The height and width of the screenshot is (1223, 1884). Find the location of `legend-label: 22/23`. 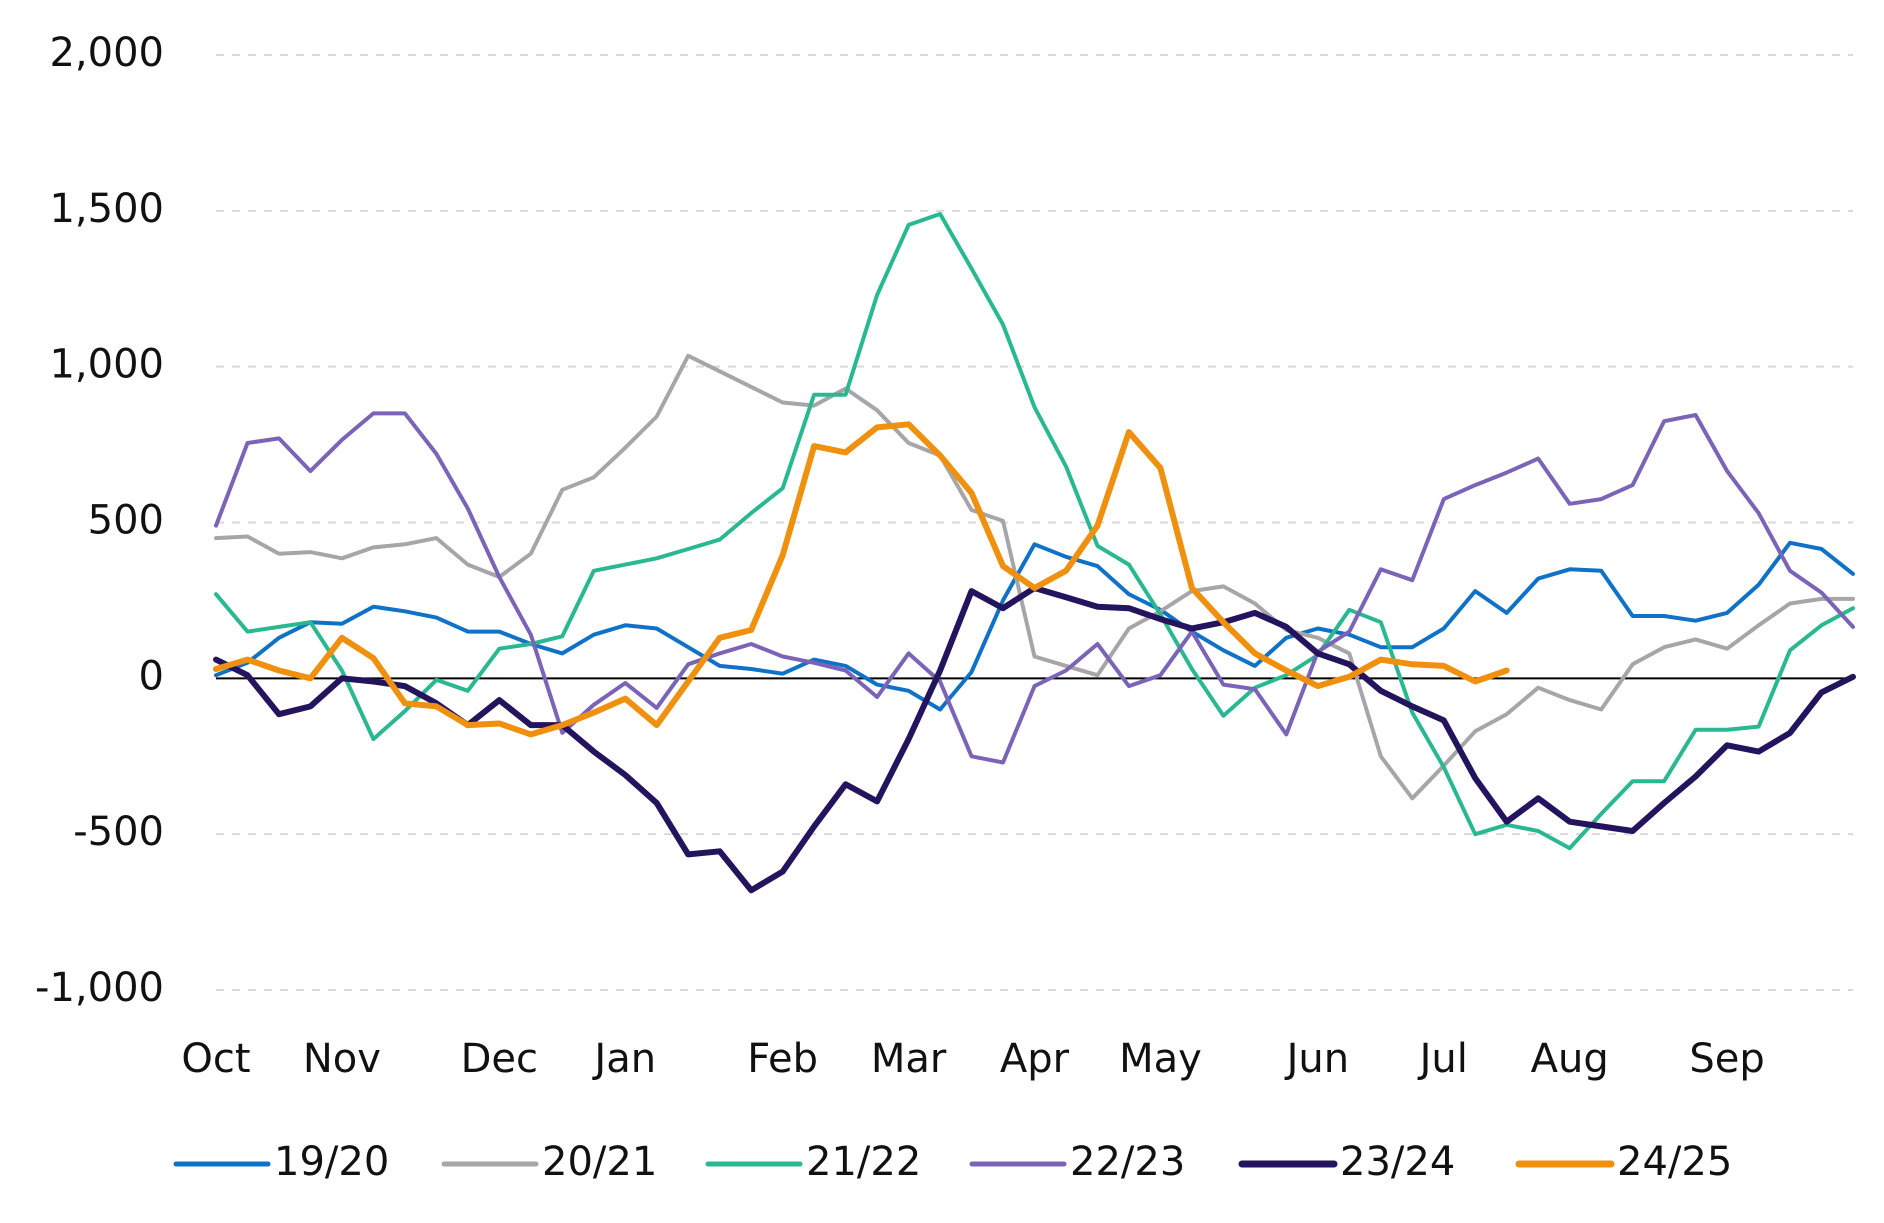

legend-label: 22/23 is located at coordinates (1127, 1162).